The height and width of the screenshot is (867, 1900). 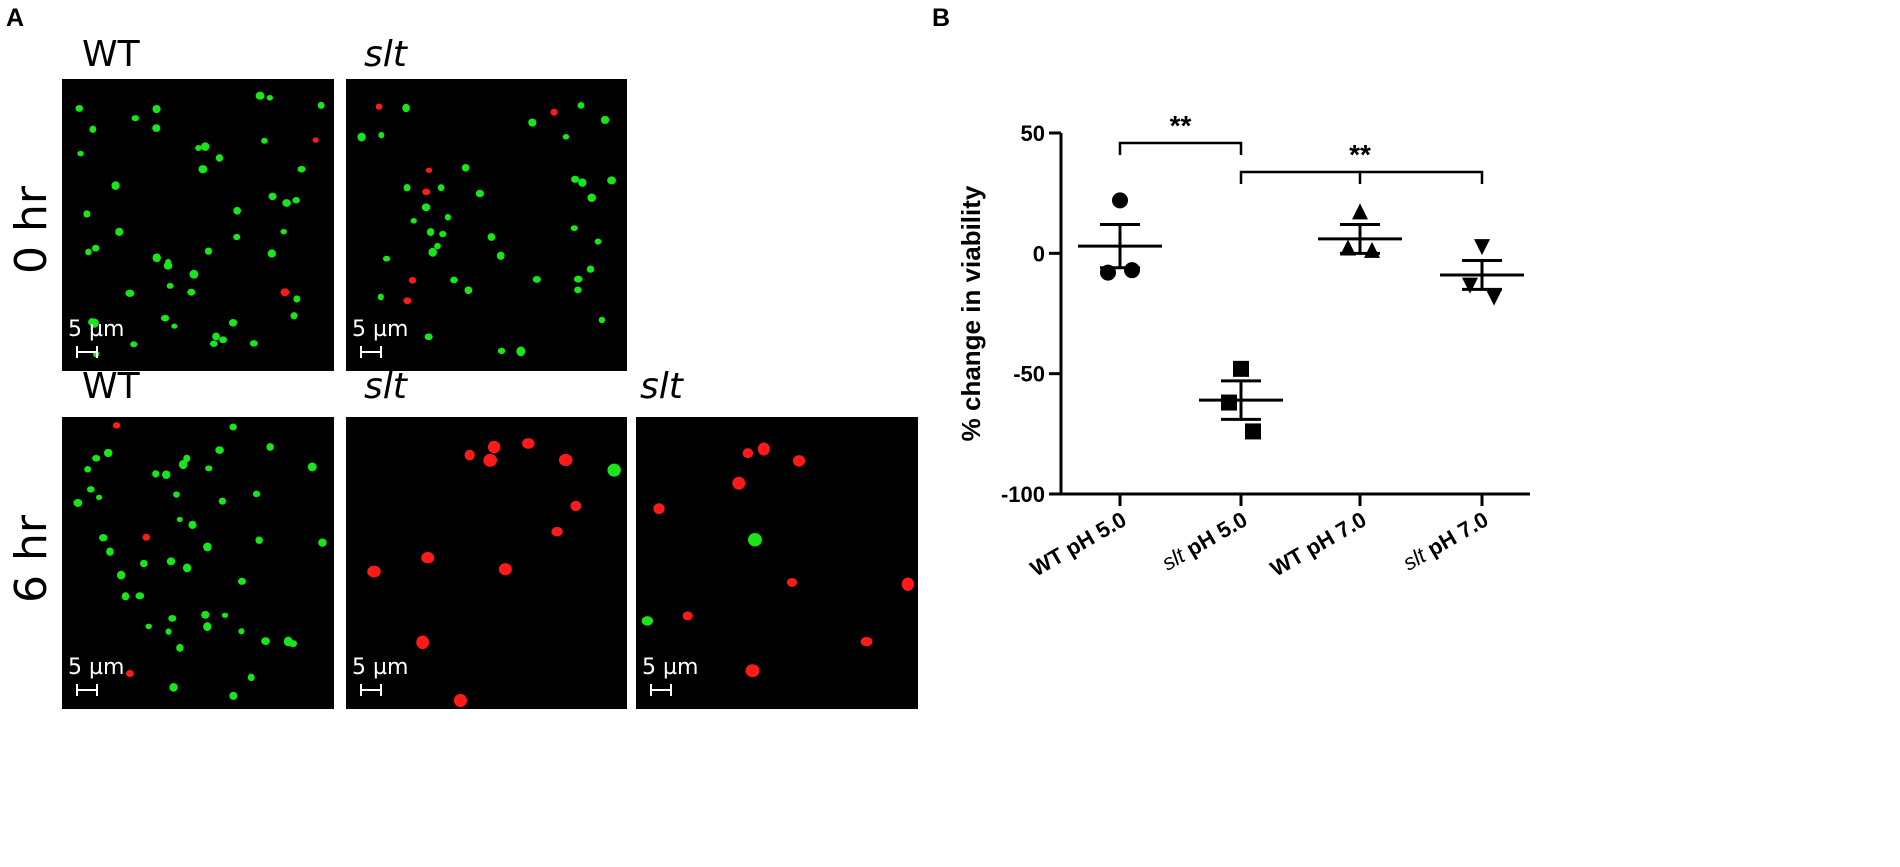 What do you see at coordinates (1181, 125) in the screenshot?
I see `significance-label: **` at bounding box center [1181, 125].